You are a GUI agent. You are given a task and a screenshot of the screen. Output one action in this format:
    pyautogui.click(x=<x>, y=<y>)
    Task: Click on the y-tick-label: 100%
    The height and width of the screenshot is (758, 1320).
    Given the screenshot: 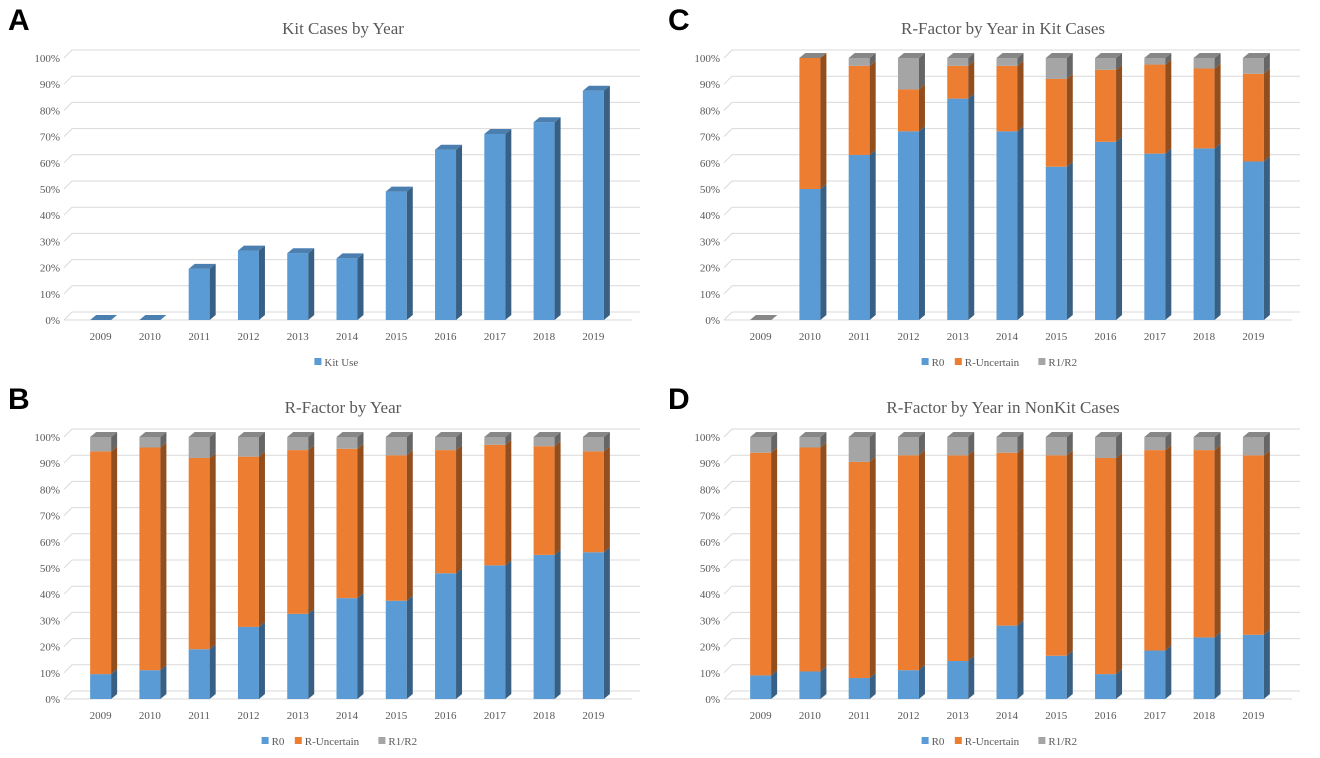 What is the action you would take?
    pyautogui.click(x=47, y=59)
    